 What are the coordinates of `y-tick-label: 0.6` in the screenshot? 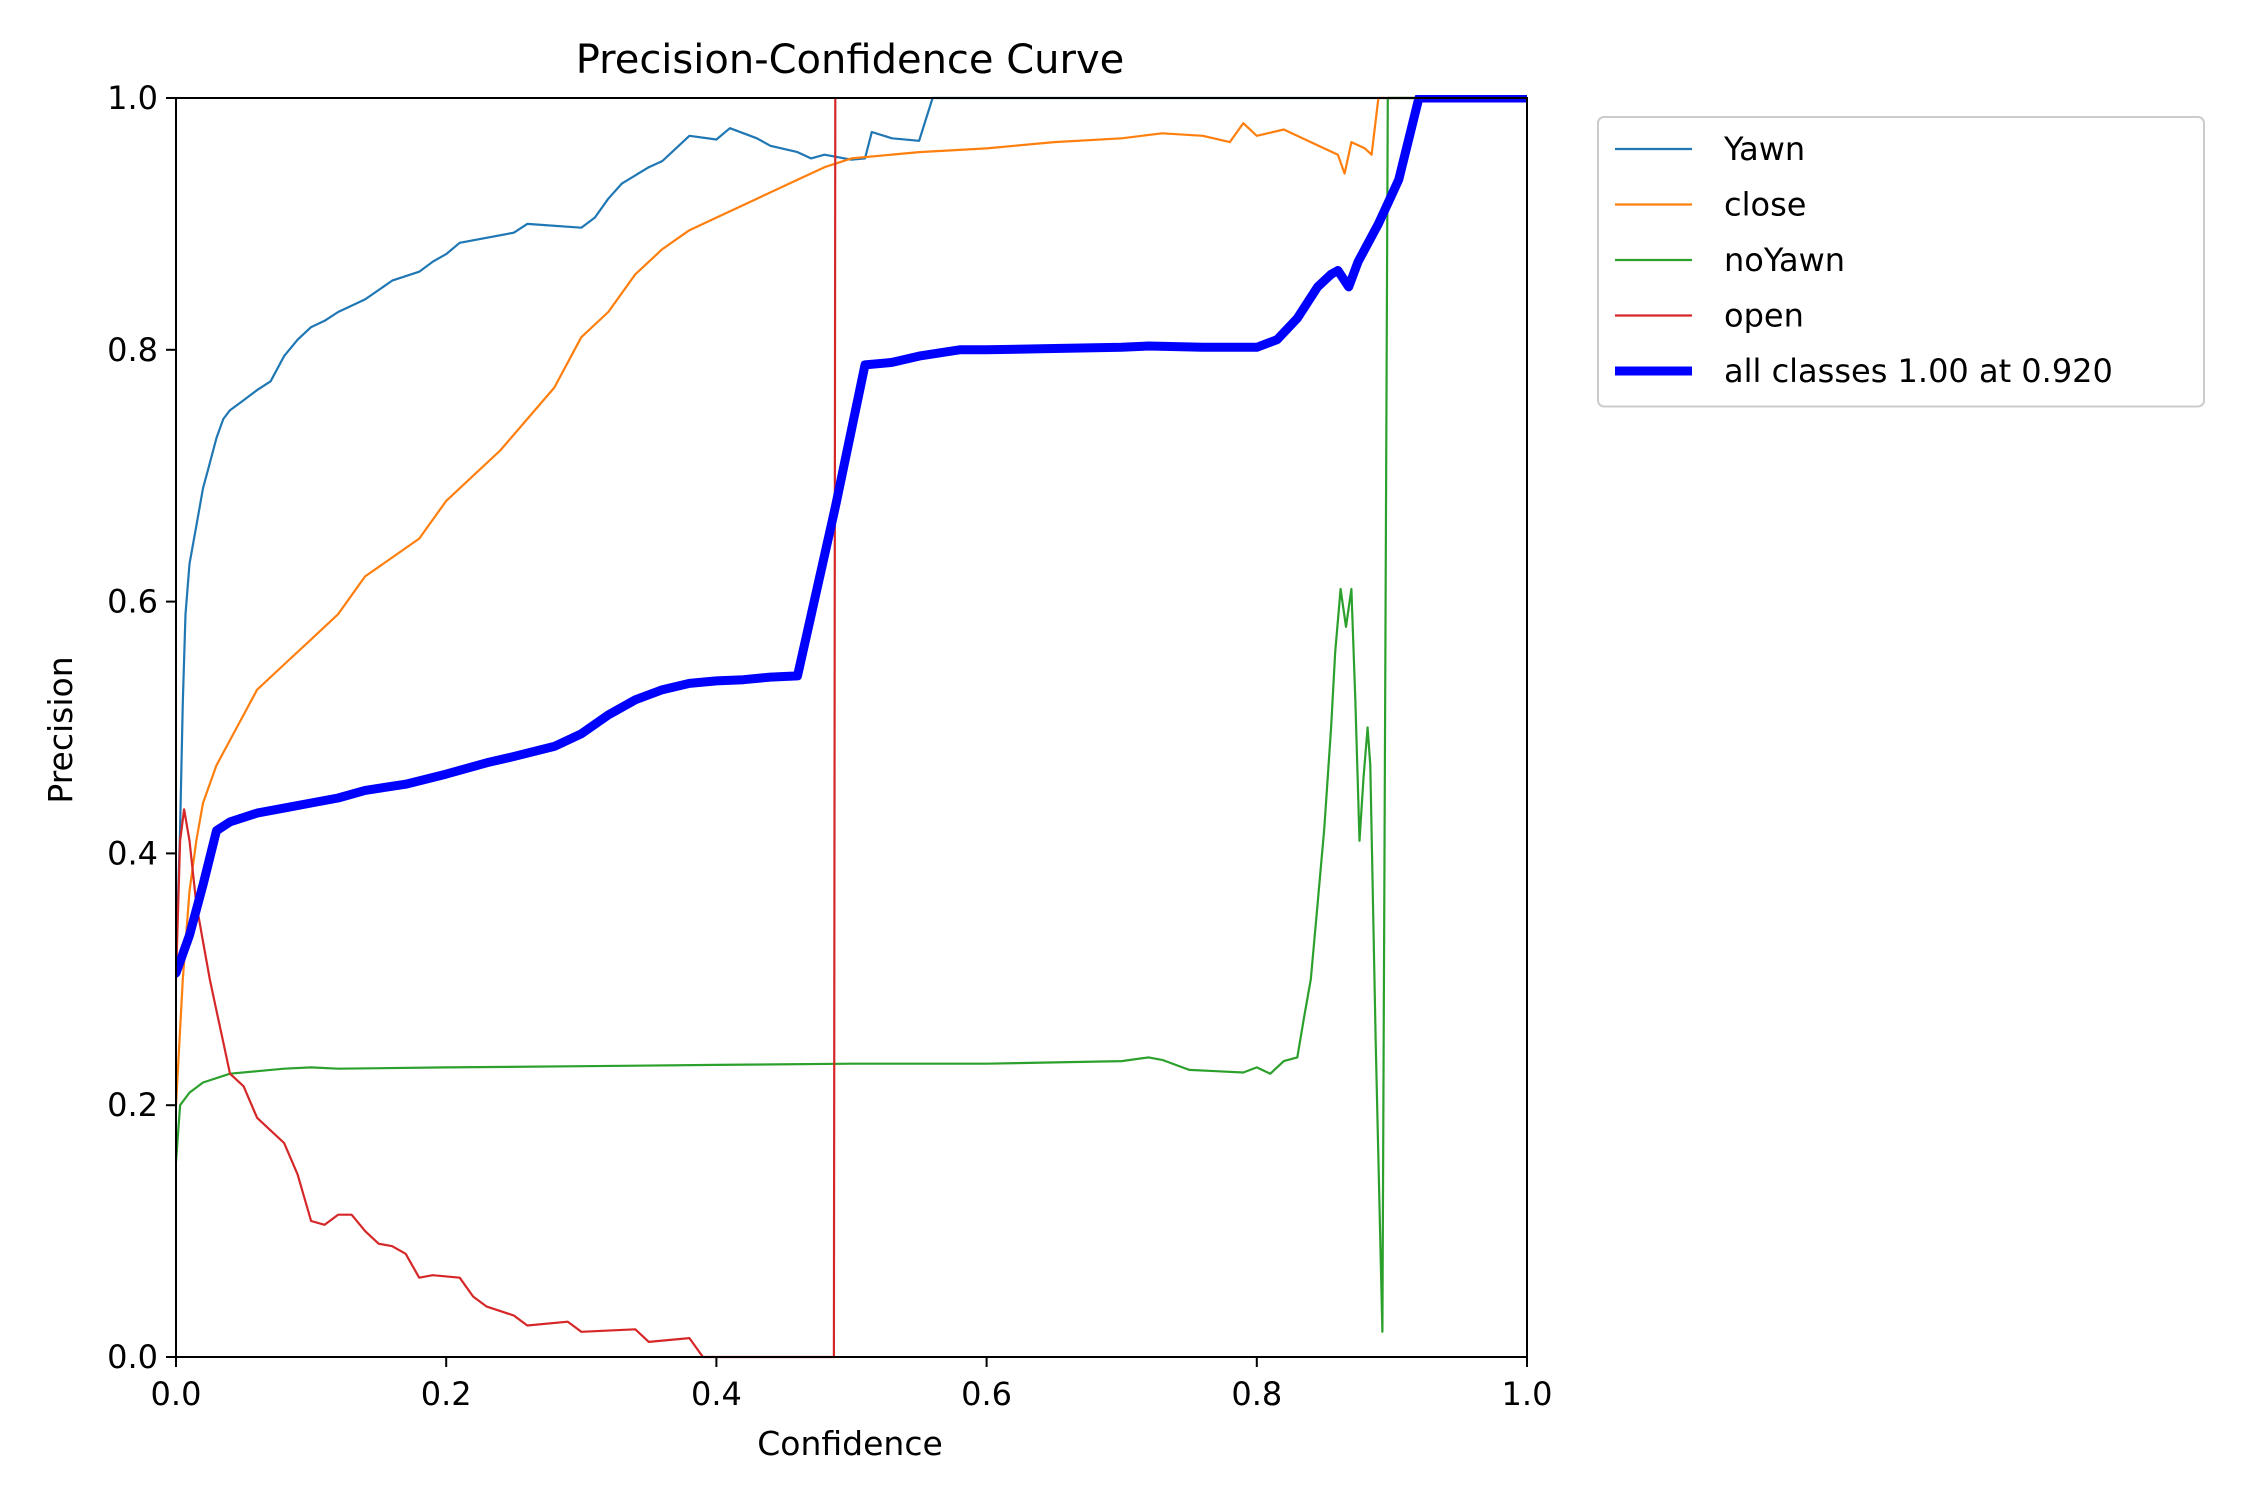 It's located at (132, 602).